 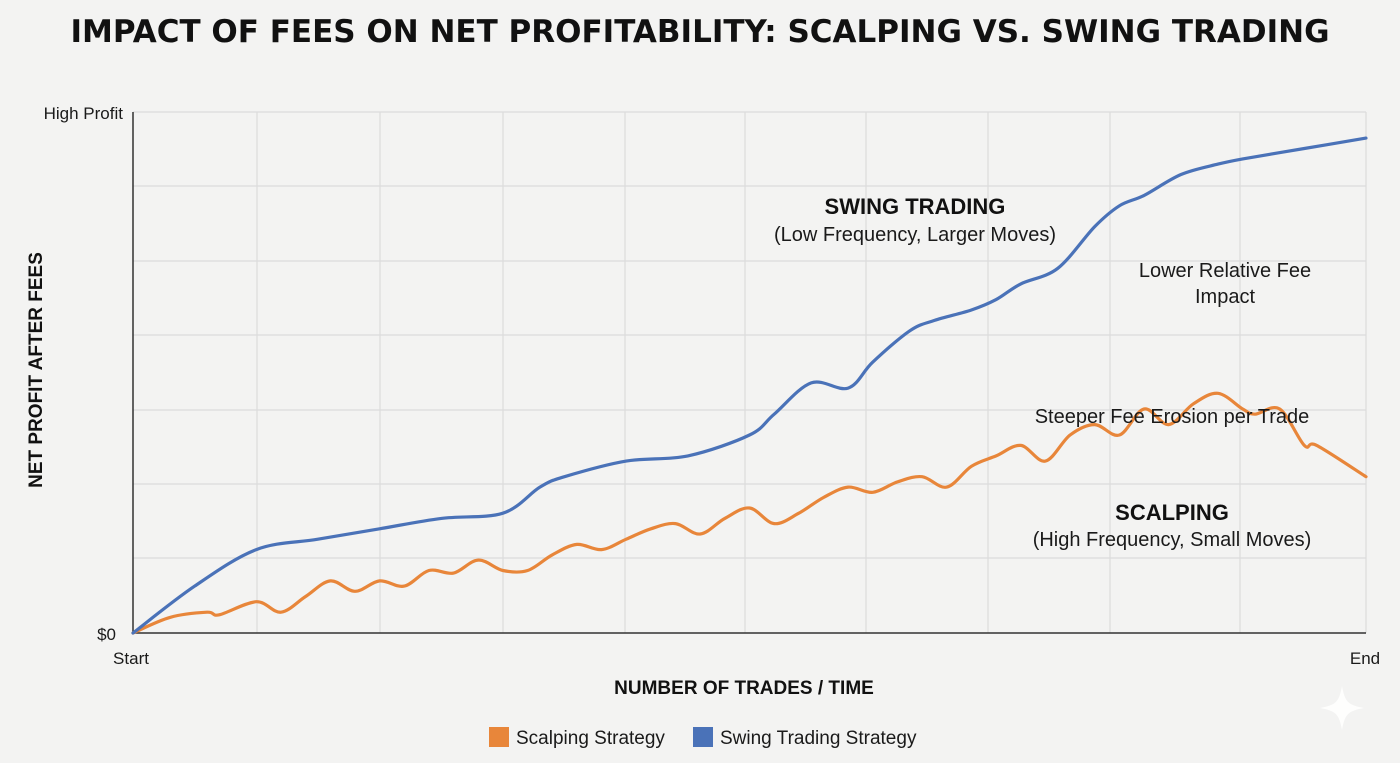 I want to click on annotation-lower-fee-1: Lower Relative Fee, so click(x=1225, y=271).